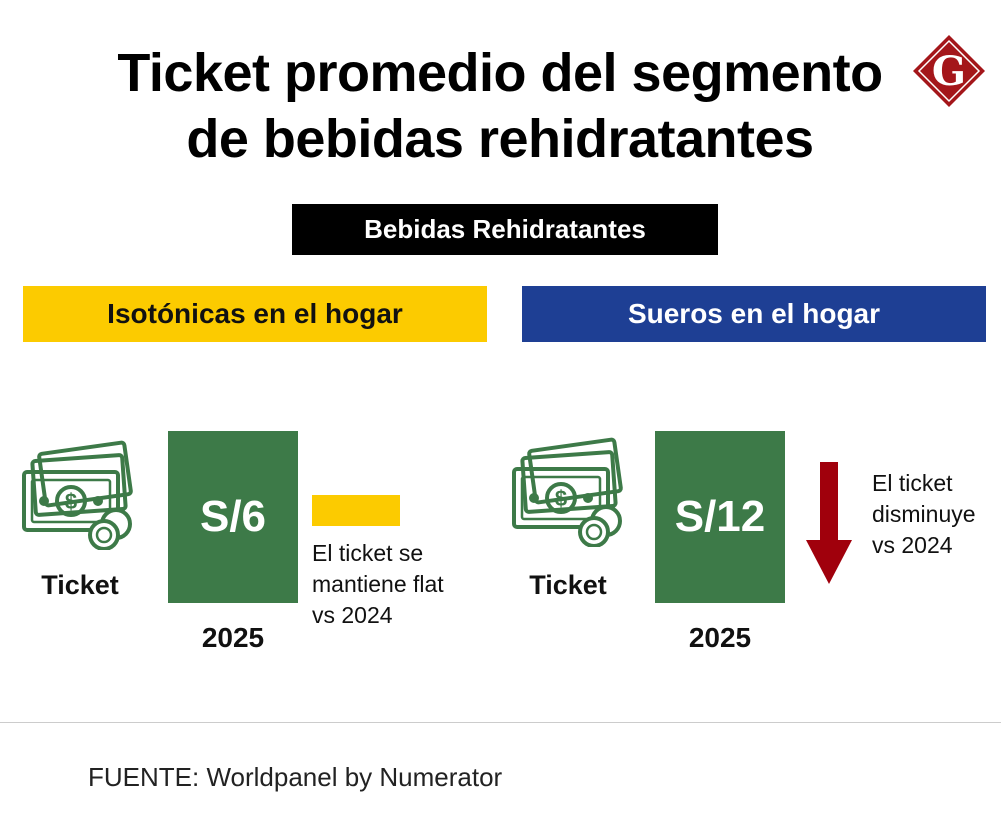 The image size is (1001, 840). What do you see at coordinates (352, 615) in the screenshot?
I see `note-left-line-3: vs 2024` at bounding box center [352, 615].